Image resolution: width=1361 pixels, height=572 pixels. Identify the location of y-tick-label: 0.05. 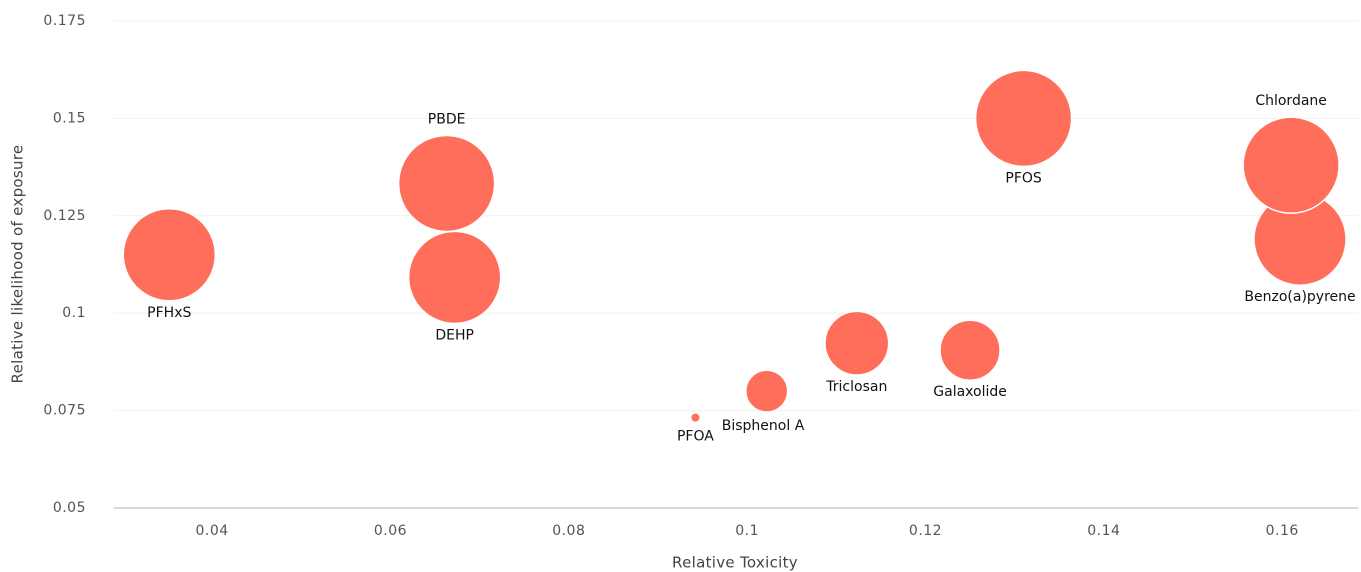
(69, 508).